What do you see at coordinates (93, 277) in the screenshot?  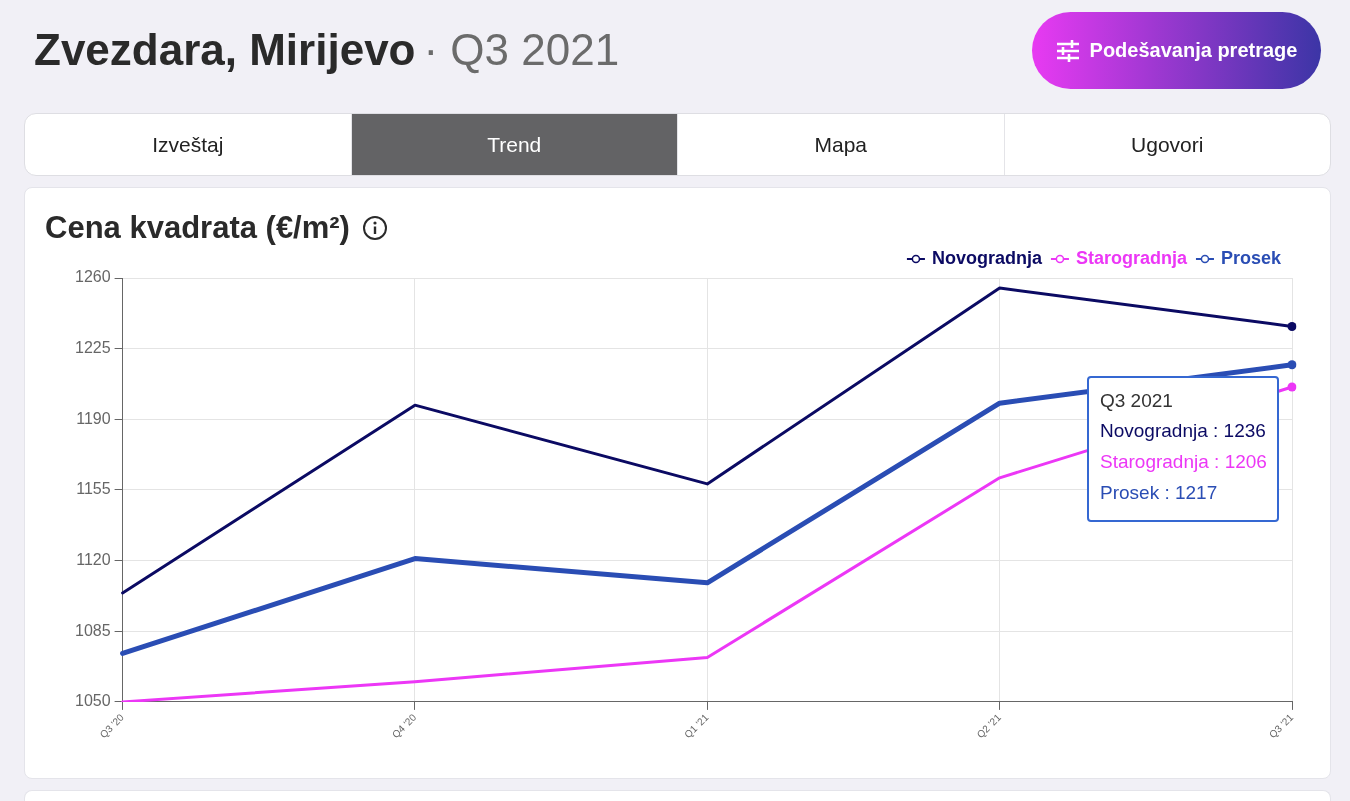 I see `y-tick-label: 1260` at bounding box center [93, 277].